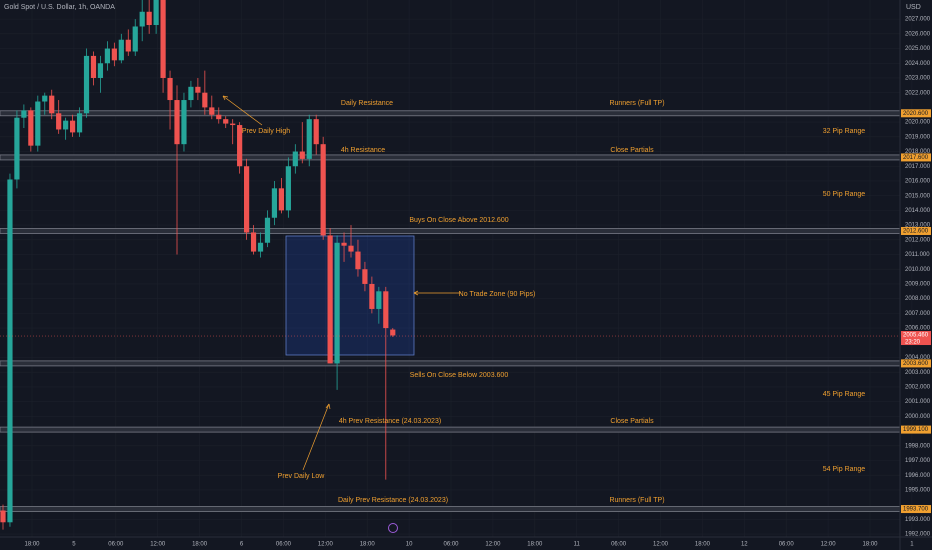 The image size is (932, 550). Describe the element at coordinates (363, 150) in the screenshot. I see `annotation: 4h Resistance` at that location.